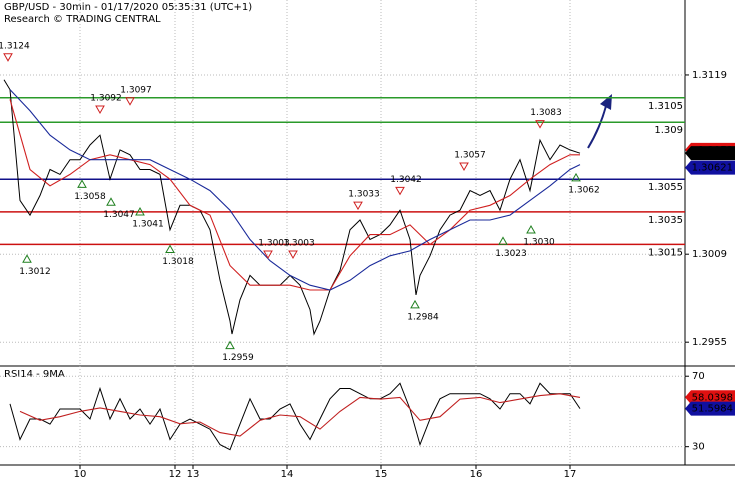 This screenshot has width=735, height=480. I want to click on low-label: 1.3062, so click(584, 190).